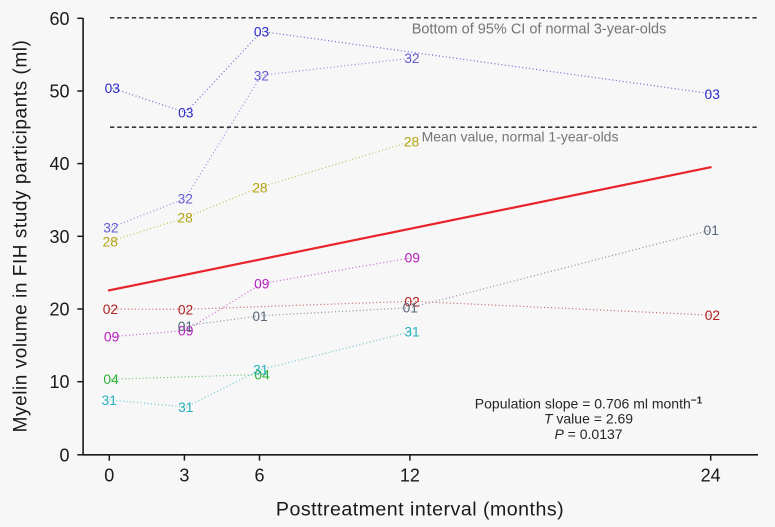  What do you see at coordinates (59, 237) in the screenshot?
I see `svg-text: 30` at bounding box center [59, 237].